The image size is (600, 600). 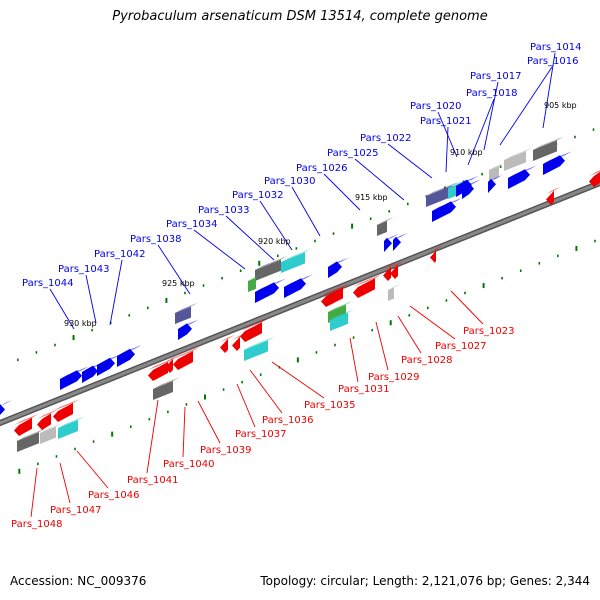 What do you see at coordinates (371, 197) in the screenshot?
I see `scale-label: 915 kbp` at bounding box center [371, 197].